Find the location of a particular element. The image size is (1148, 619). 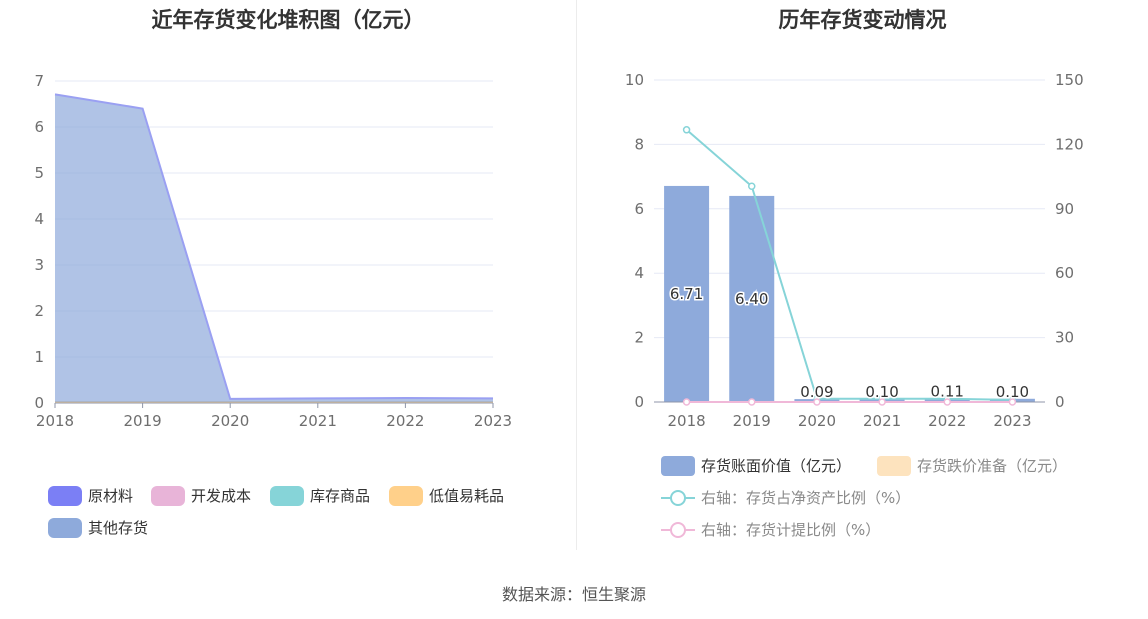

bar-2018 is located at coordinates (687, 293).